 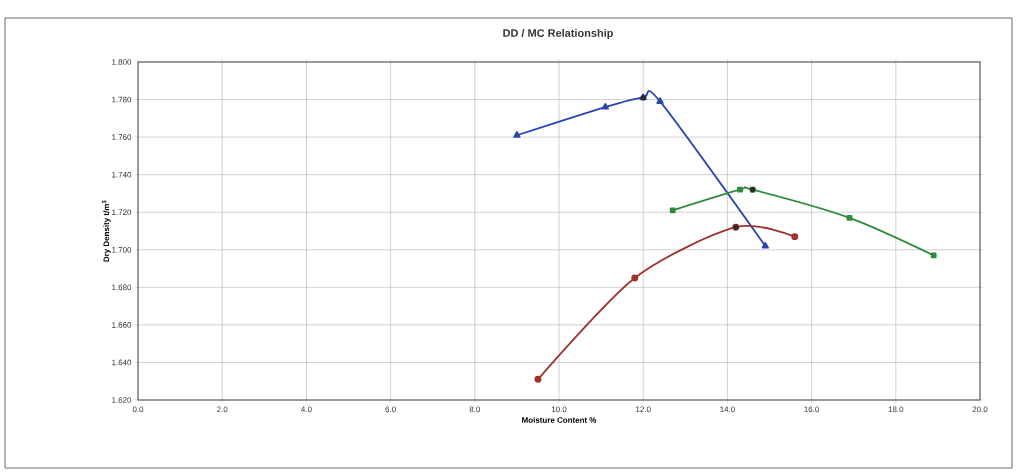 What do you see at coordinates (558, 34) in the screenshot?
I see `chart-title: DD / MC Relationship` at bounding box center [558, 34].